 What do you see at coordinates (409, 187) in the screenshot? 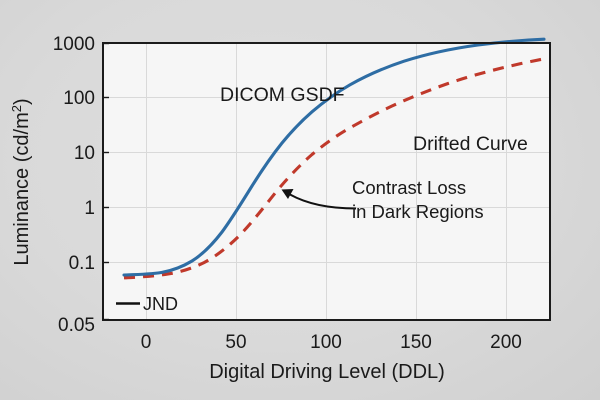
I see `annotation-line-1: Contrast Loss` at bounding box center [409, 187].